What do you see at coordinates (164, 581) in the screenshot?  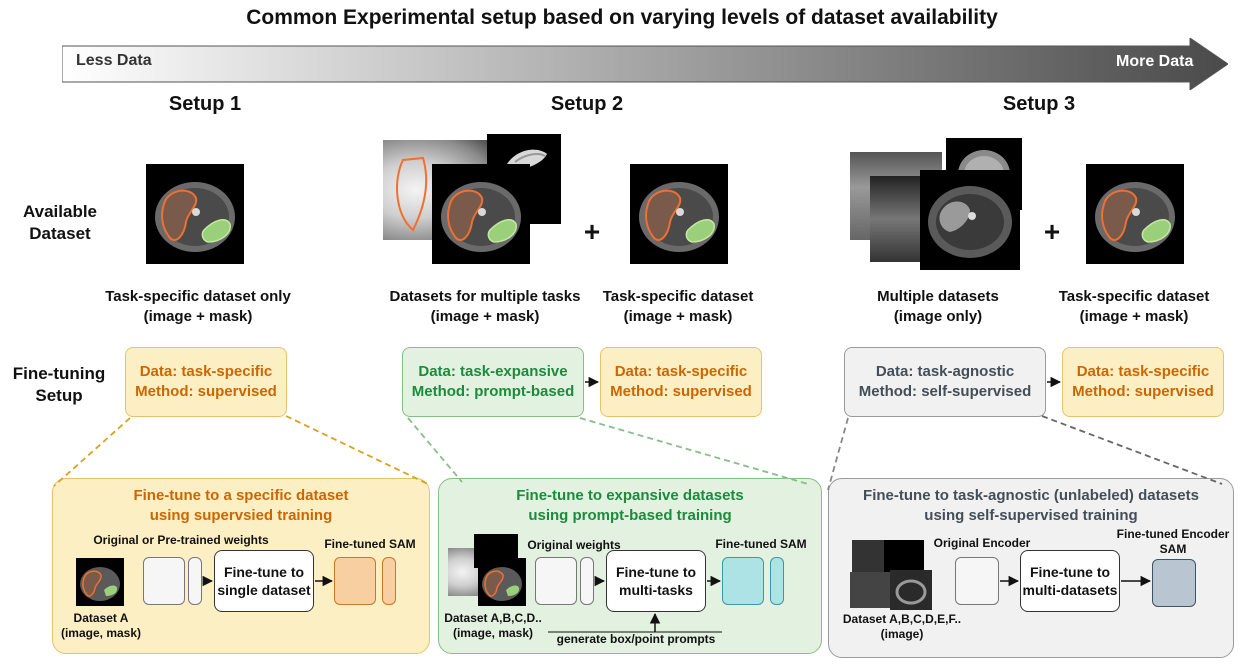 I see `panel-1-encoder-block` at bounding box center [164, 581].